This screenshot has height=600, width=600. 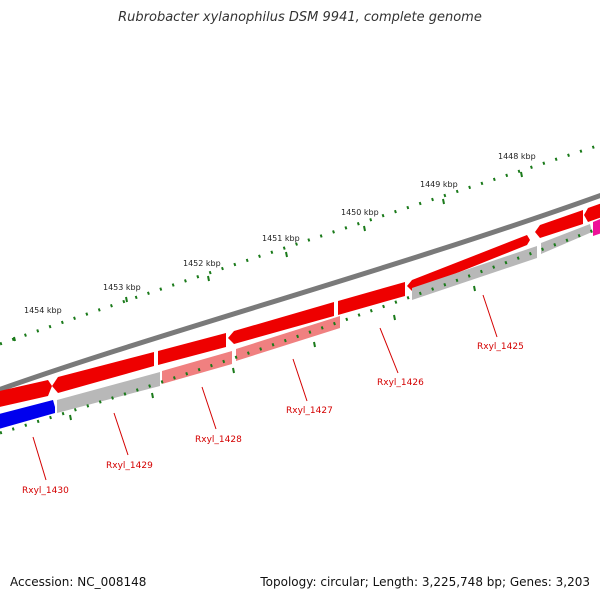 What do you see at coordinates (45, 491) in the screenshot?
I see `gene-label-rxyl-1430: Rxyl_1430` at bounding box center [45, 491].